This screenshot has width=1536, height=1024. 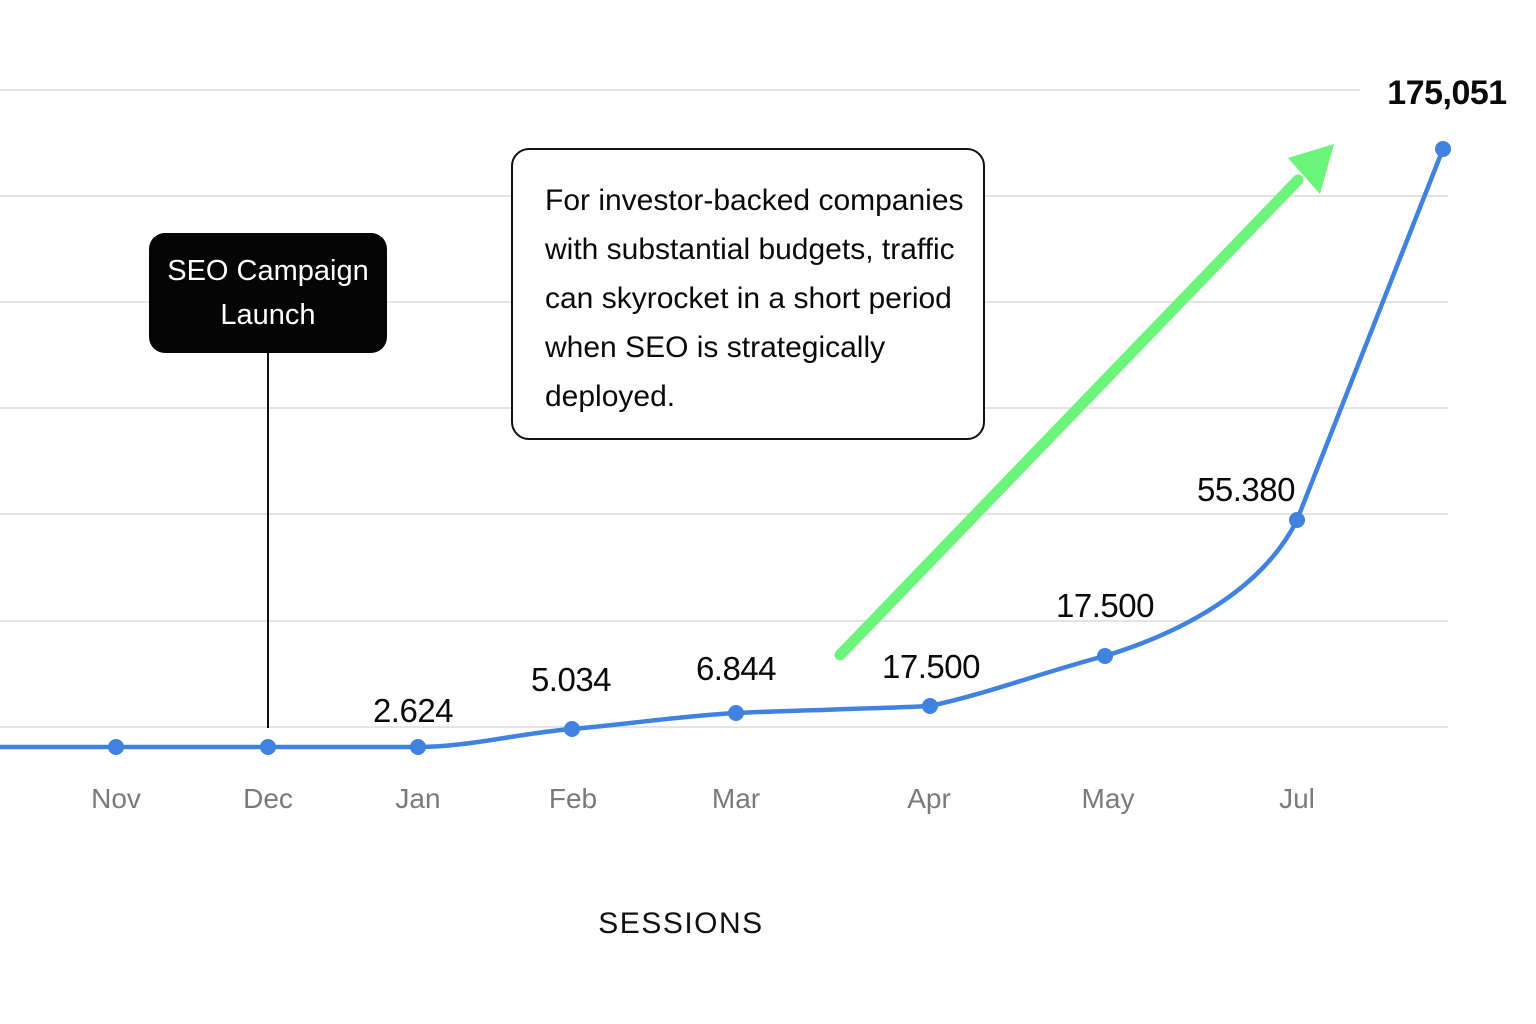 What do you see at coordinates (268, 540) in the screenshot?
I see `launch-leader-line` at bounding box center [268, 540].